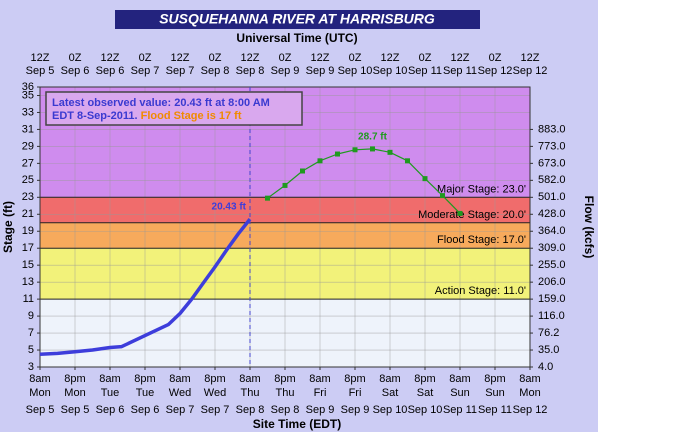 The height and width of the screenshot is (432, 674). Describe the element at coordinates (75, 71) in the screenshot. I see `utc-tick-date: Sep 6` at that location.